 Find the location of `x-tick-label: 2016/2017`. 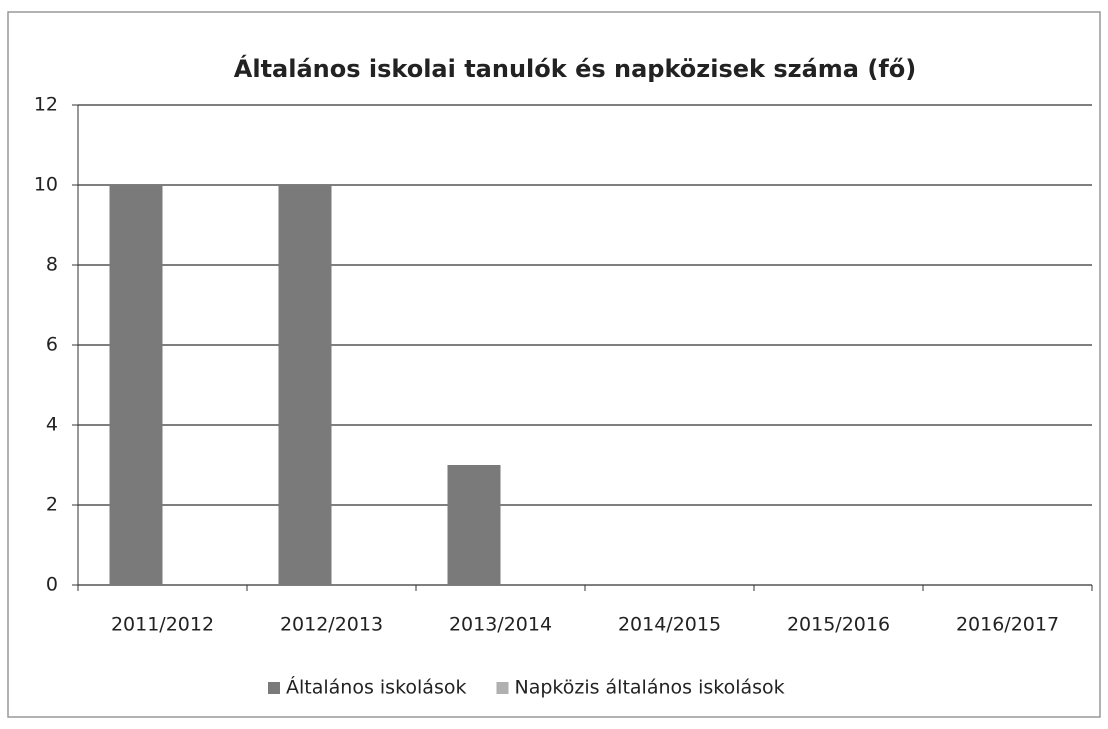

x-tick-label: 2016/2017 is located at coordinates (1007, 625).